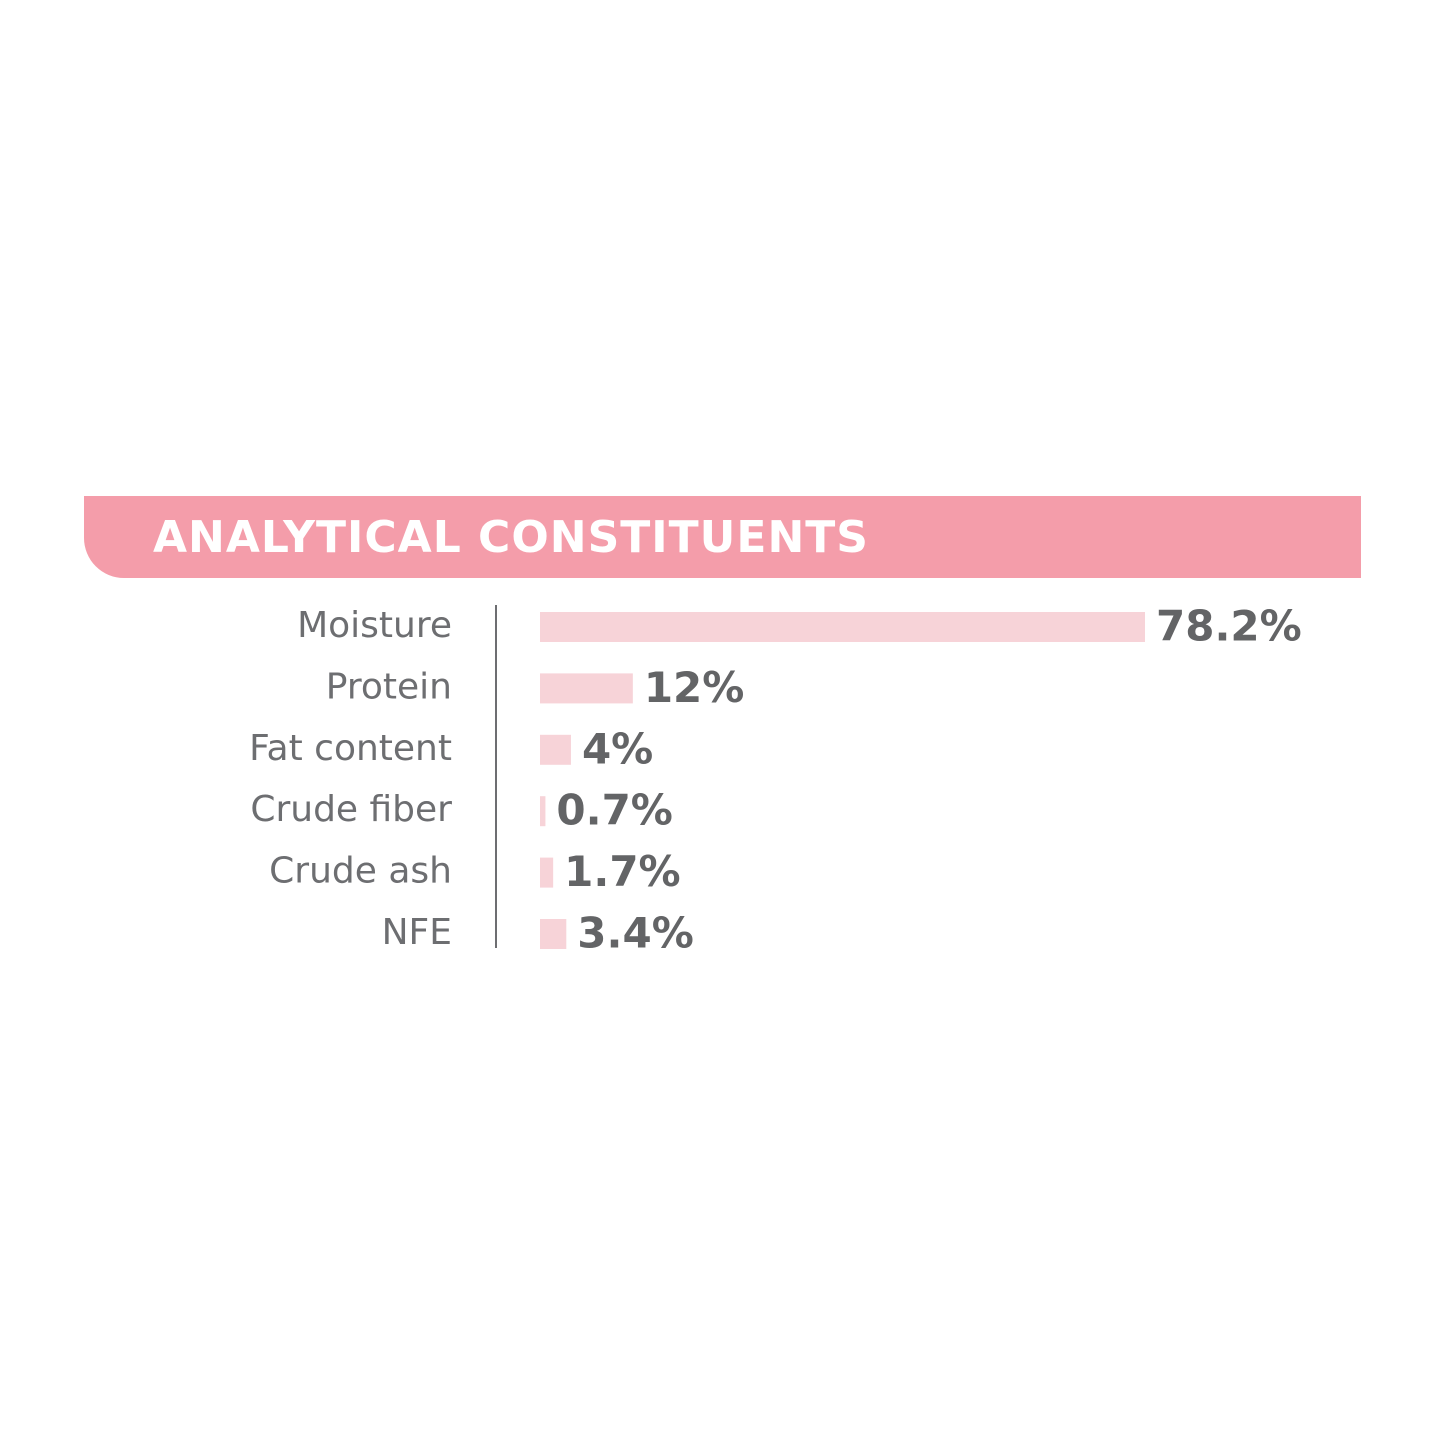 The image size is (1445, 1445). I want to click on title-banner, so click(722, 537).